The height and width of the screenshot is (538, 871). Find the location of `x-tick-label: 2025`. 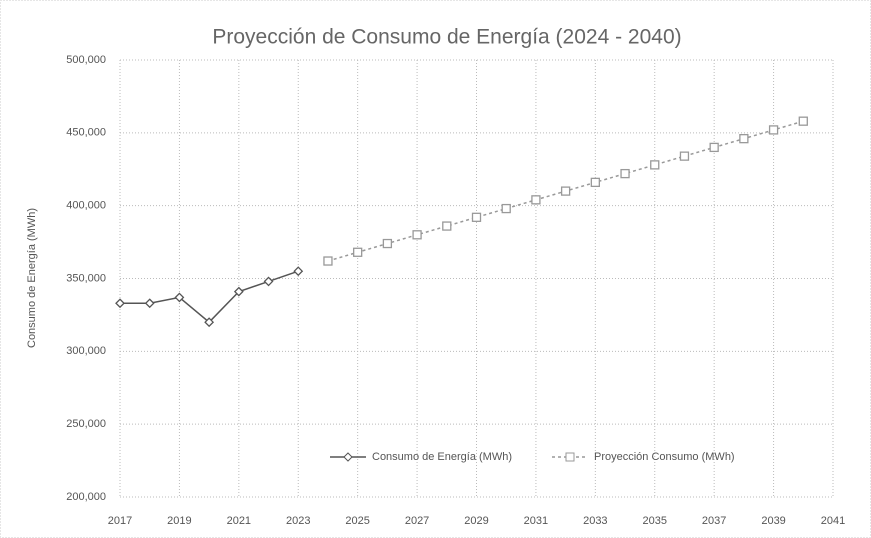

x-tick-label: 2025 is located at coordinates (357, 521).